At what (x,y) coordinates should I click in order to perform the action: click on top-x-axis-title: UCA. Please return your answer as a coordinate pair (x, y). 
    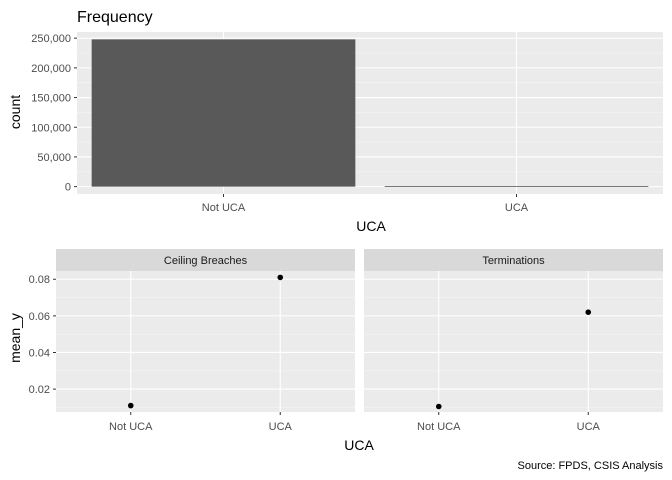
    Looking at the image, I should click on (371, 226).